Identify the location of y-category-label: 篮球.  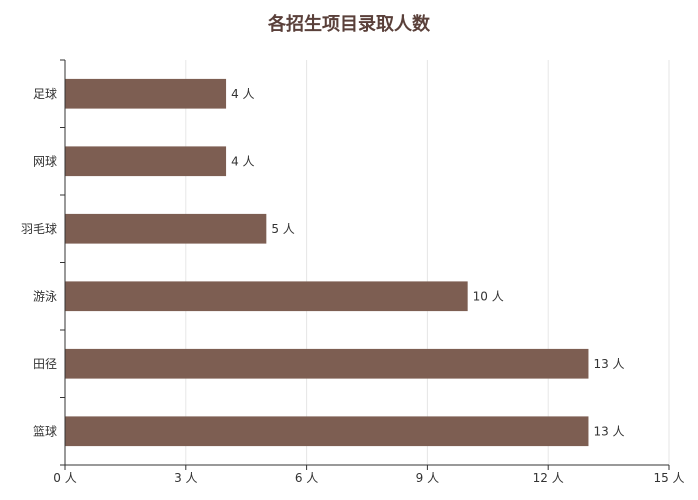
(45, 430).